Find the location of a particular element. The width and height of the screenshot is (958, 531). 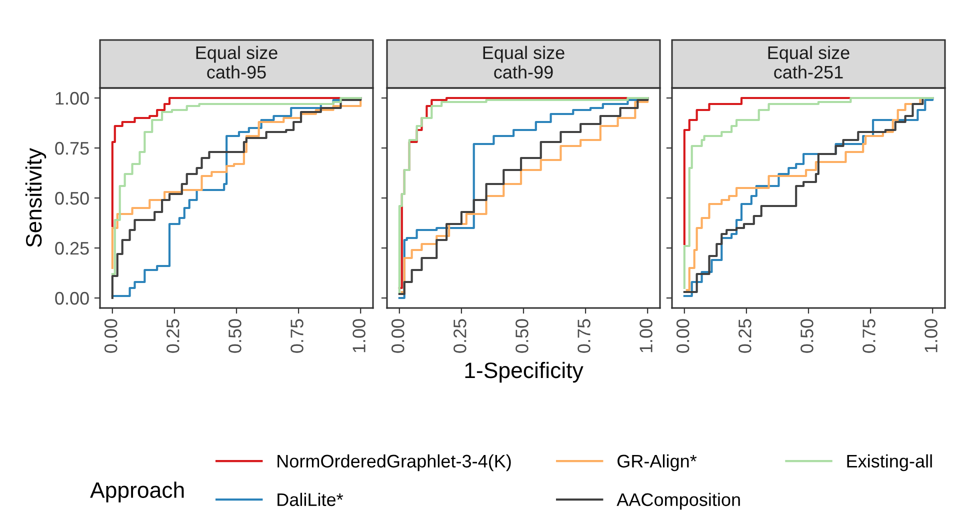

legend-label: GR-Align* is located at coordinates (657, 463).